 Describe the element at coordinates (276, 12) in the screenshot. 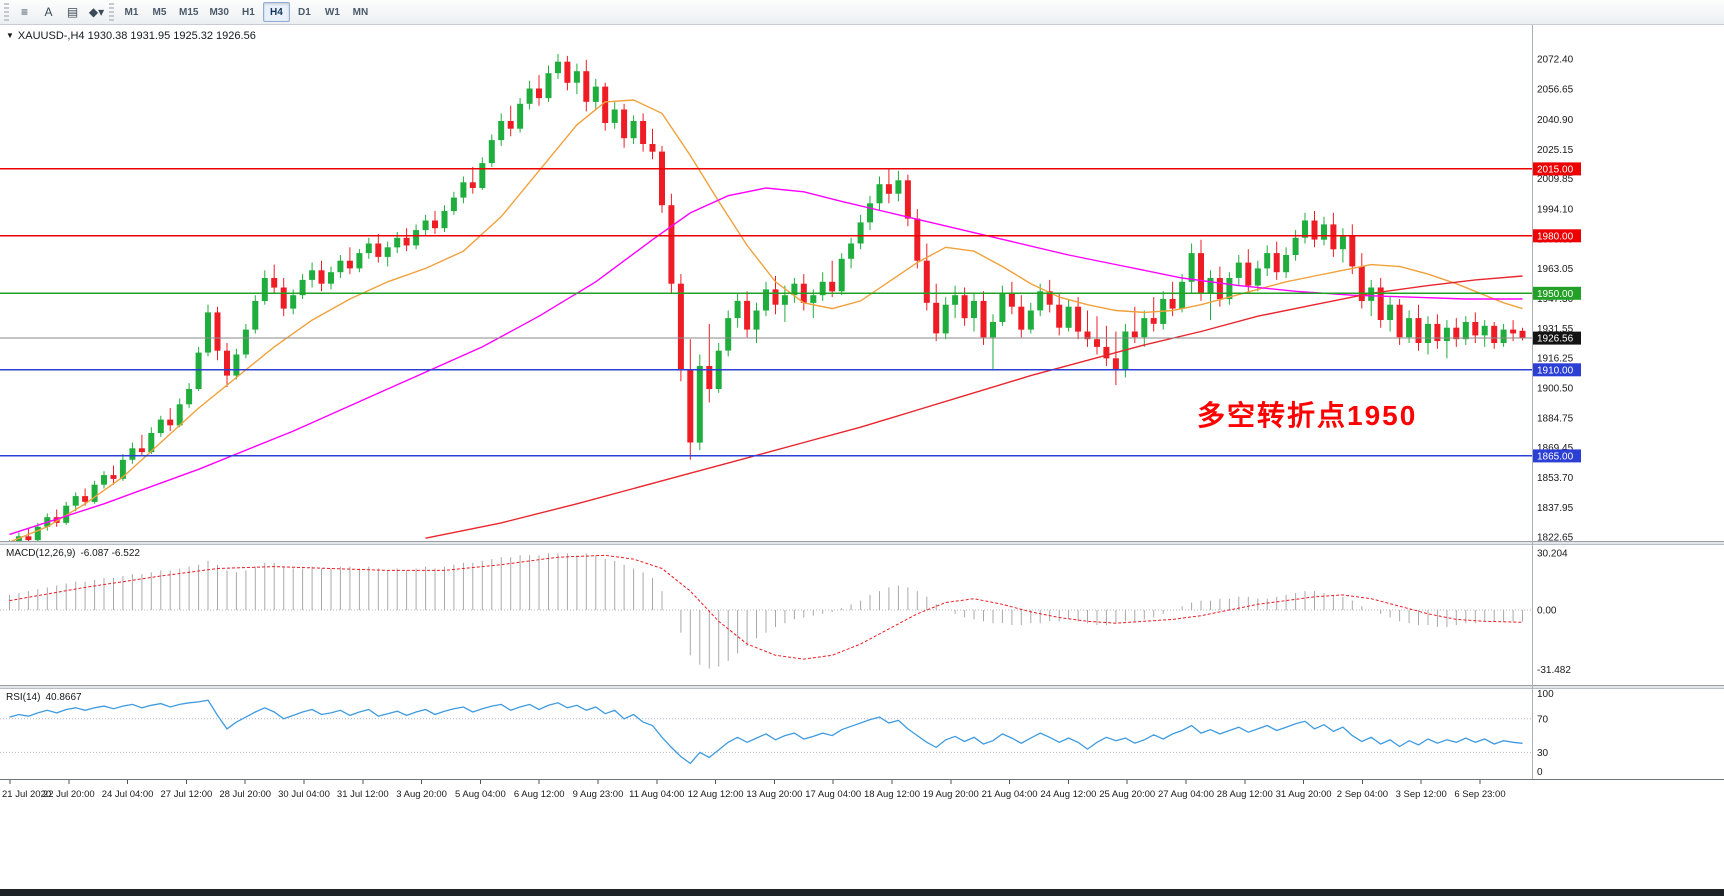

I see `timeframe-button-h4: H4` at that location.